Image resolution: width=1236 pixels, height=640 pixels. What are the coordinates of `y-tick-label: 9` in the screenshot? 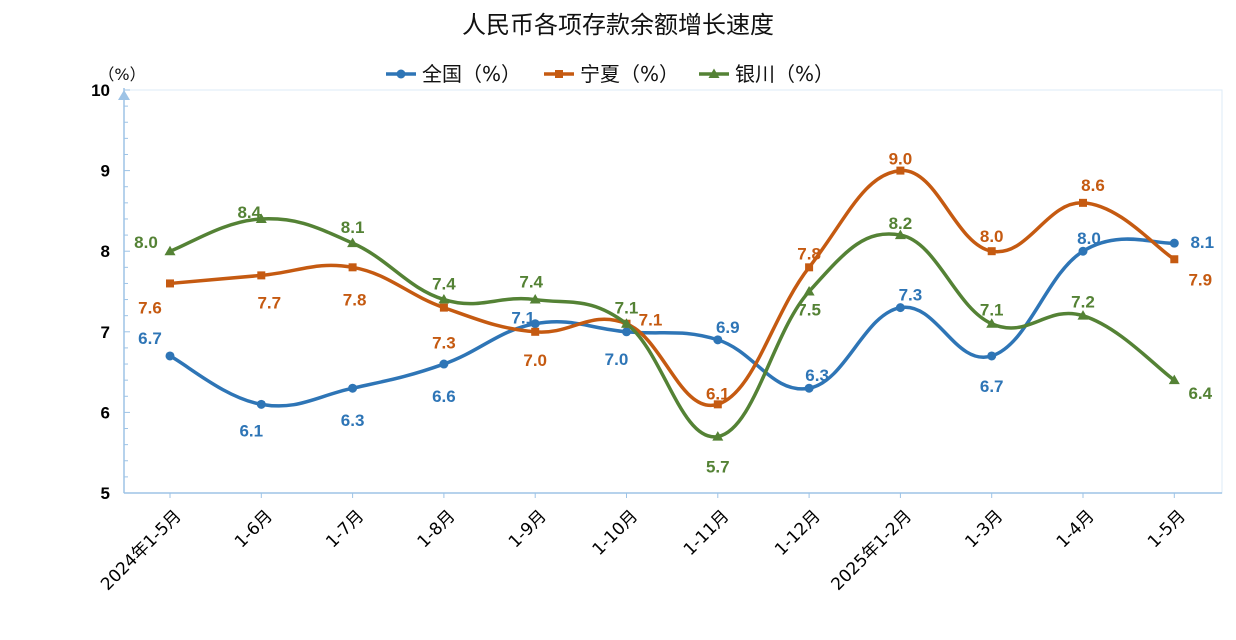 It's located at (105, 171).